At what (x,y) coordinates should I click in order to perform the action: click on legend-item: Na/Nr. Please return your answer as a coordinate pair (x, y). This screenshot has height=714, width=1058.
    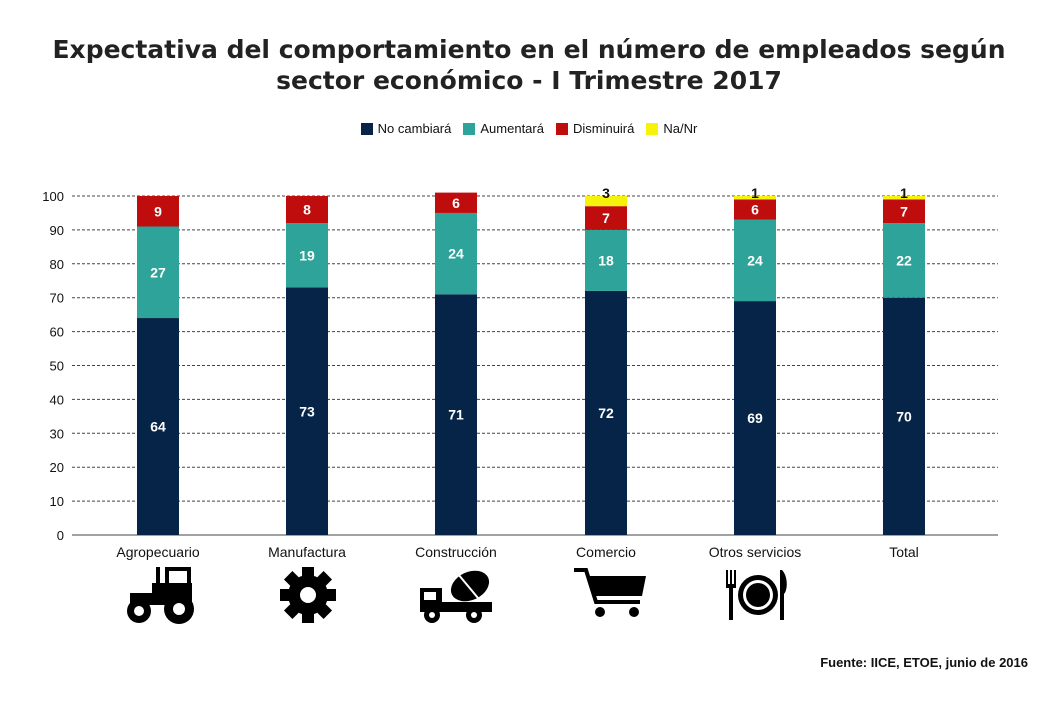
    Looking at the image, I should click on (671, 128).